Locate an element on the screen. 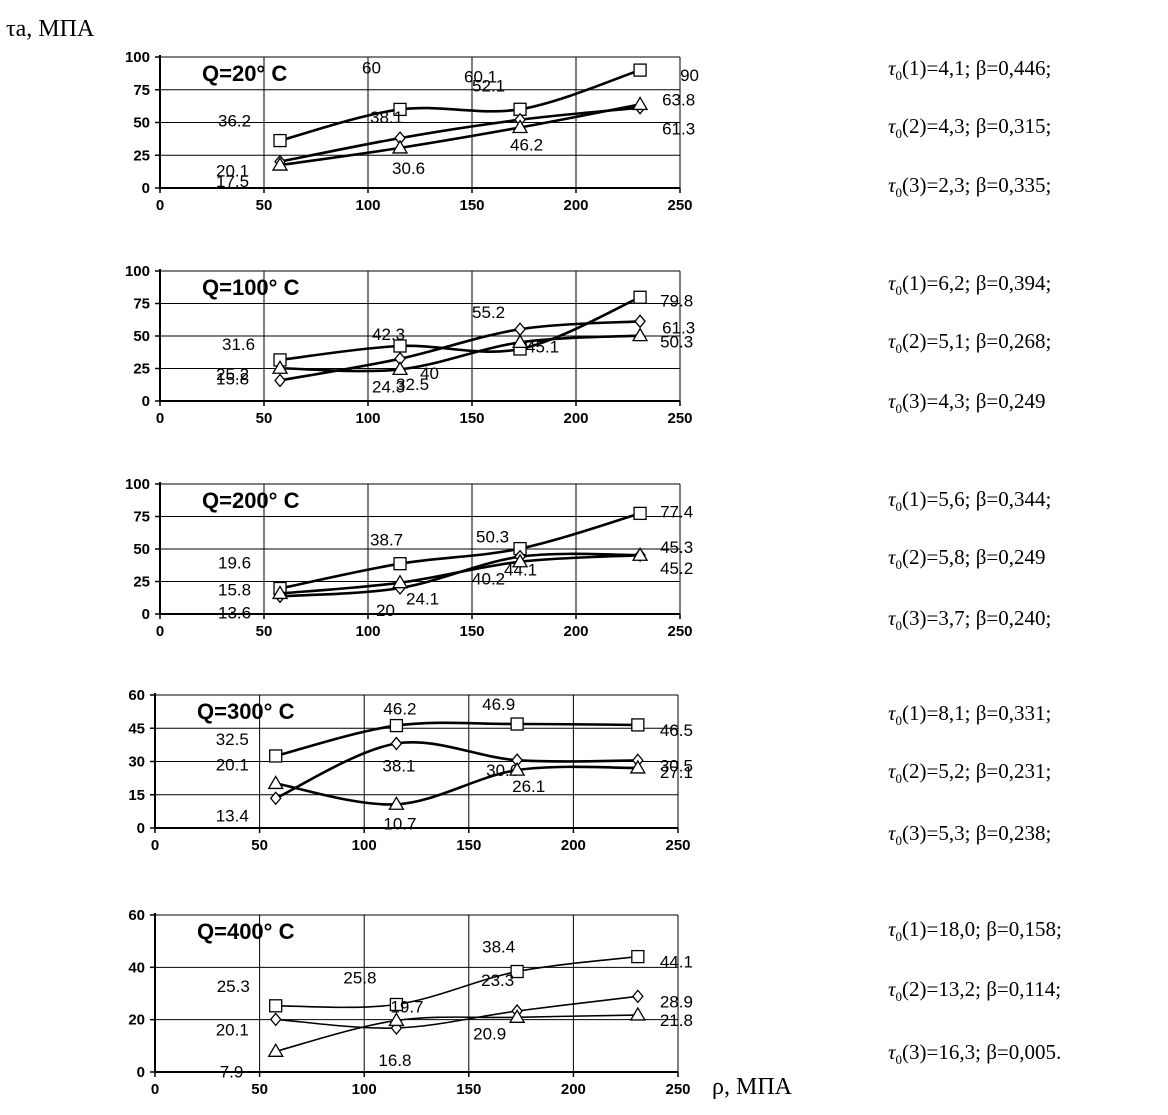 Image resolution: width=1168 pixels, height=1115 pixels. y-tick-label: 25 is located at coordinates (141, 582).